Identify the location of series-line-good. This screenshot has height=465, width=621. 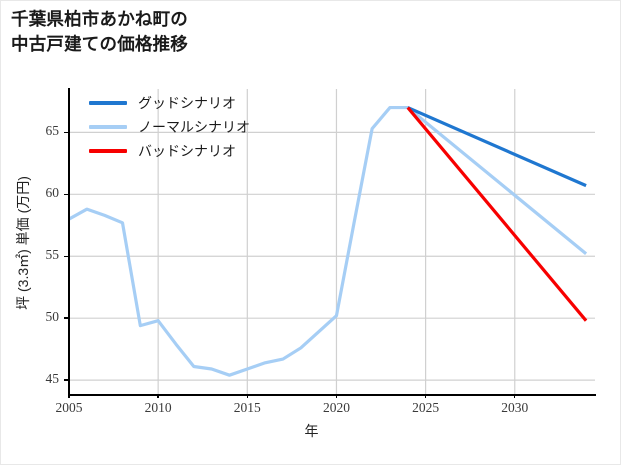
(497, 147).